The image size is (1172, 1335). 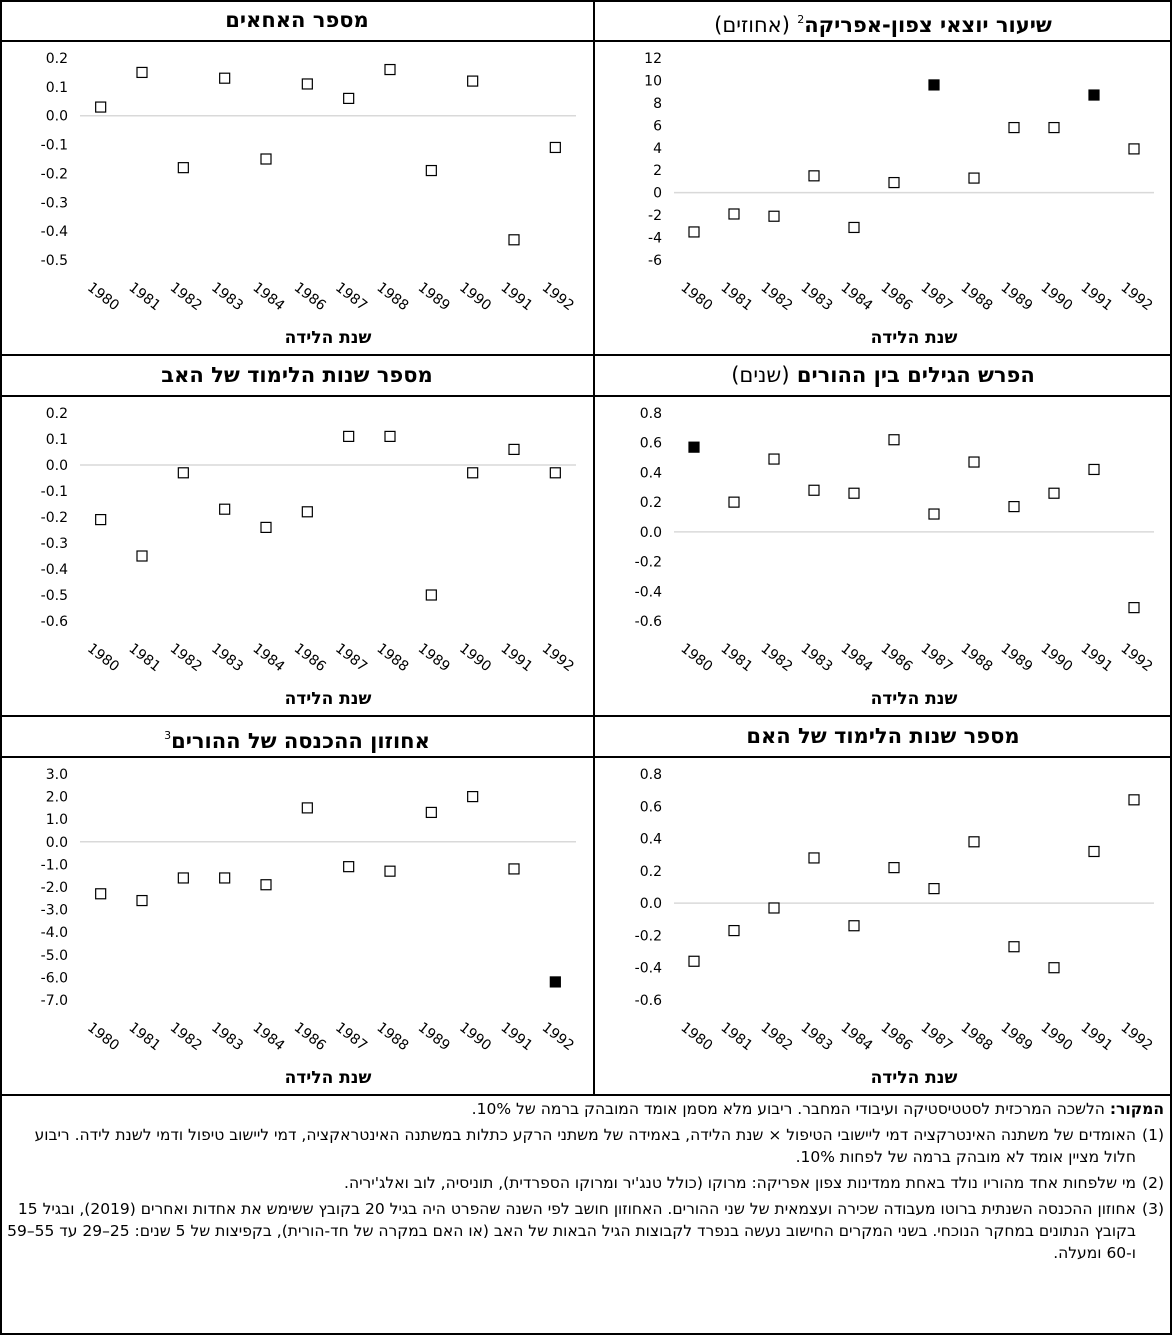 I want to click on panel-title-text: הפרש הגילים בין ההורים, so click(x=915, y=375).